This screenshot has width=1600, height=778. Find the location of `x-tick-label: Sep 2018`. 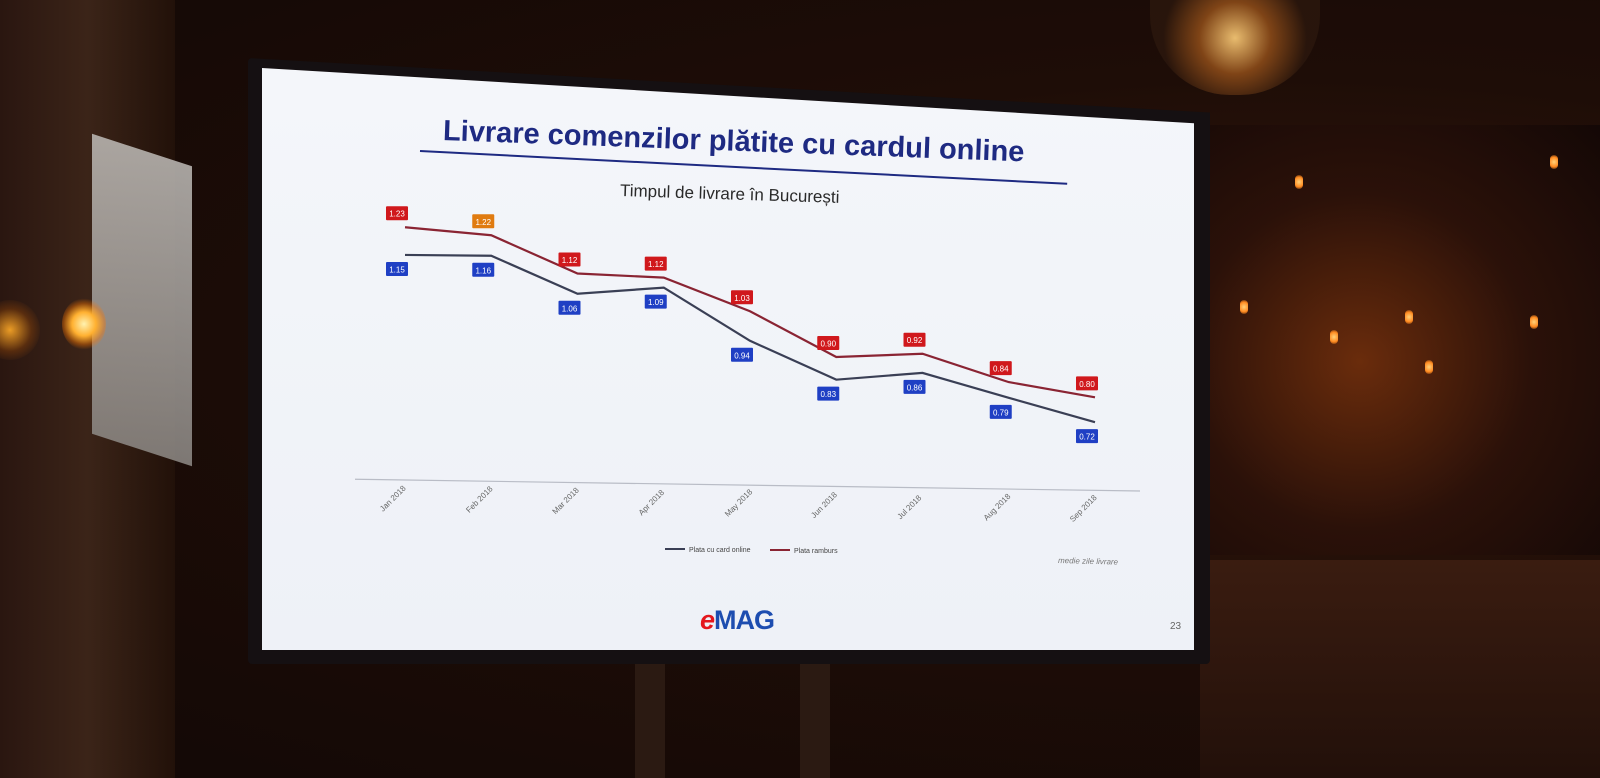

x-tick-label: Sep 2018 is located at coordinates (1083, 508).